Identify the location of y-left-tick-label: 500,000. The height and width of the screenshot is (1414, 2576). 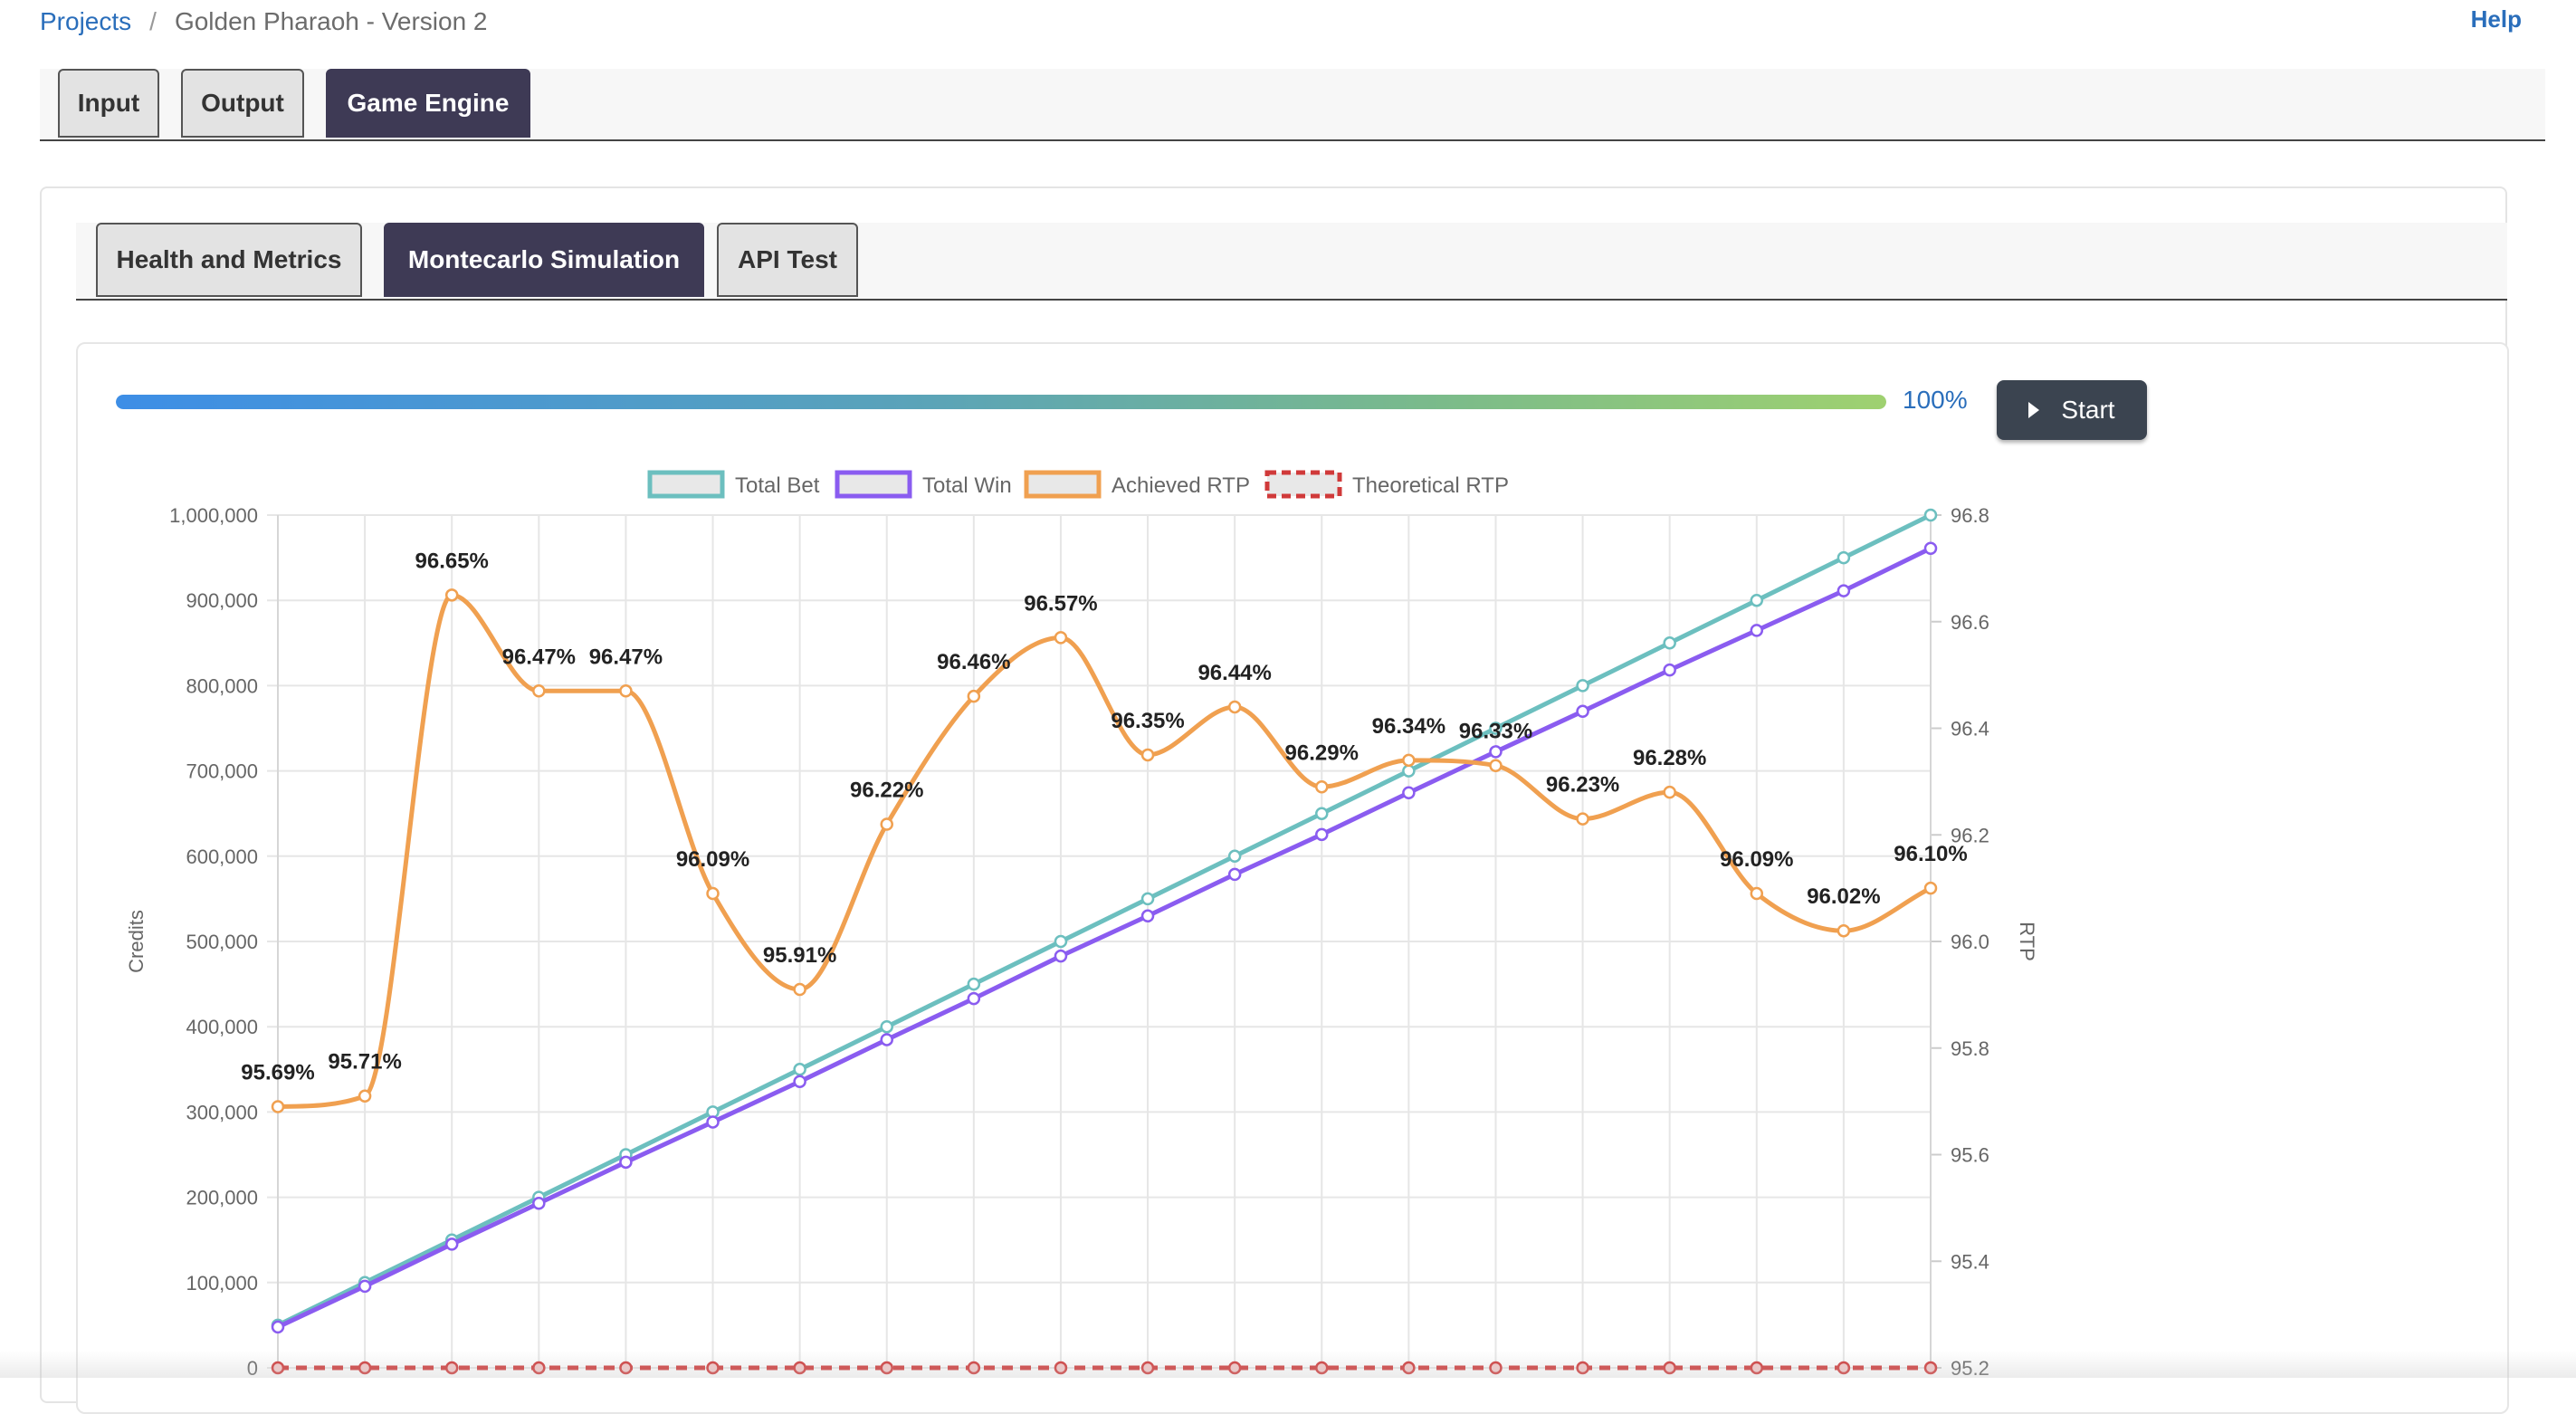
(222, 942).